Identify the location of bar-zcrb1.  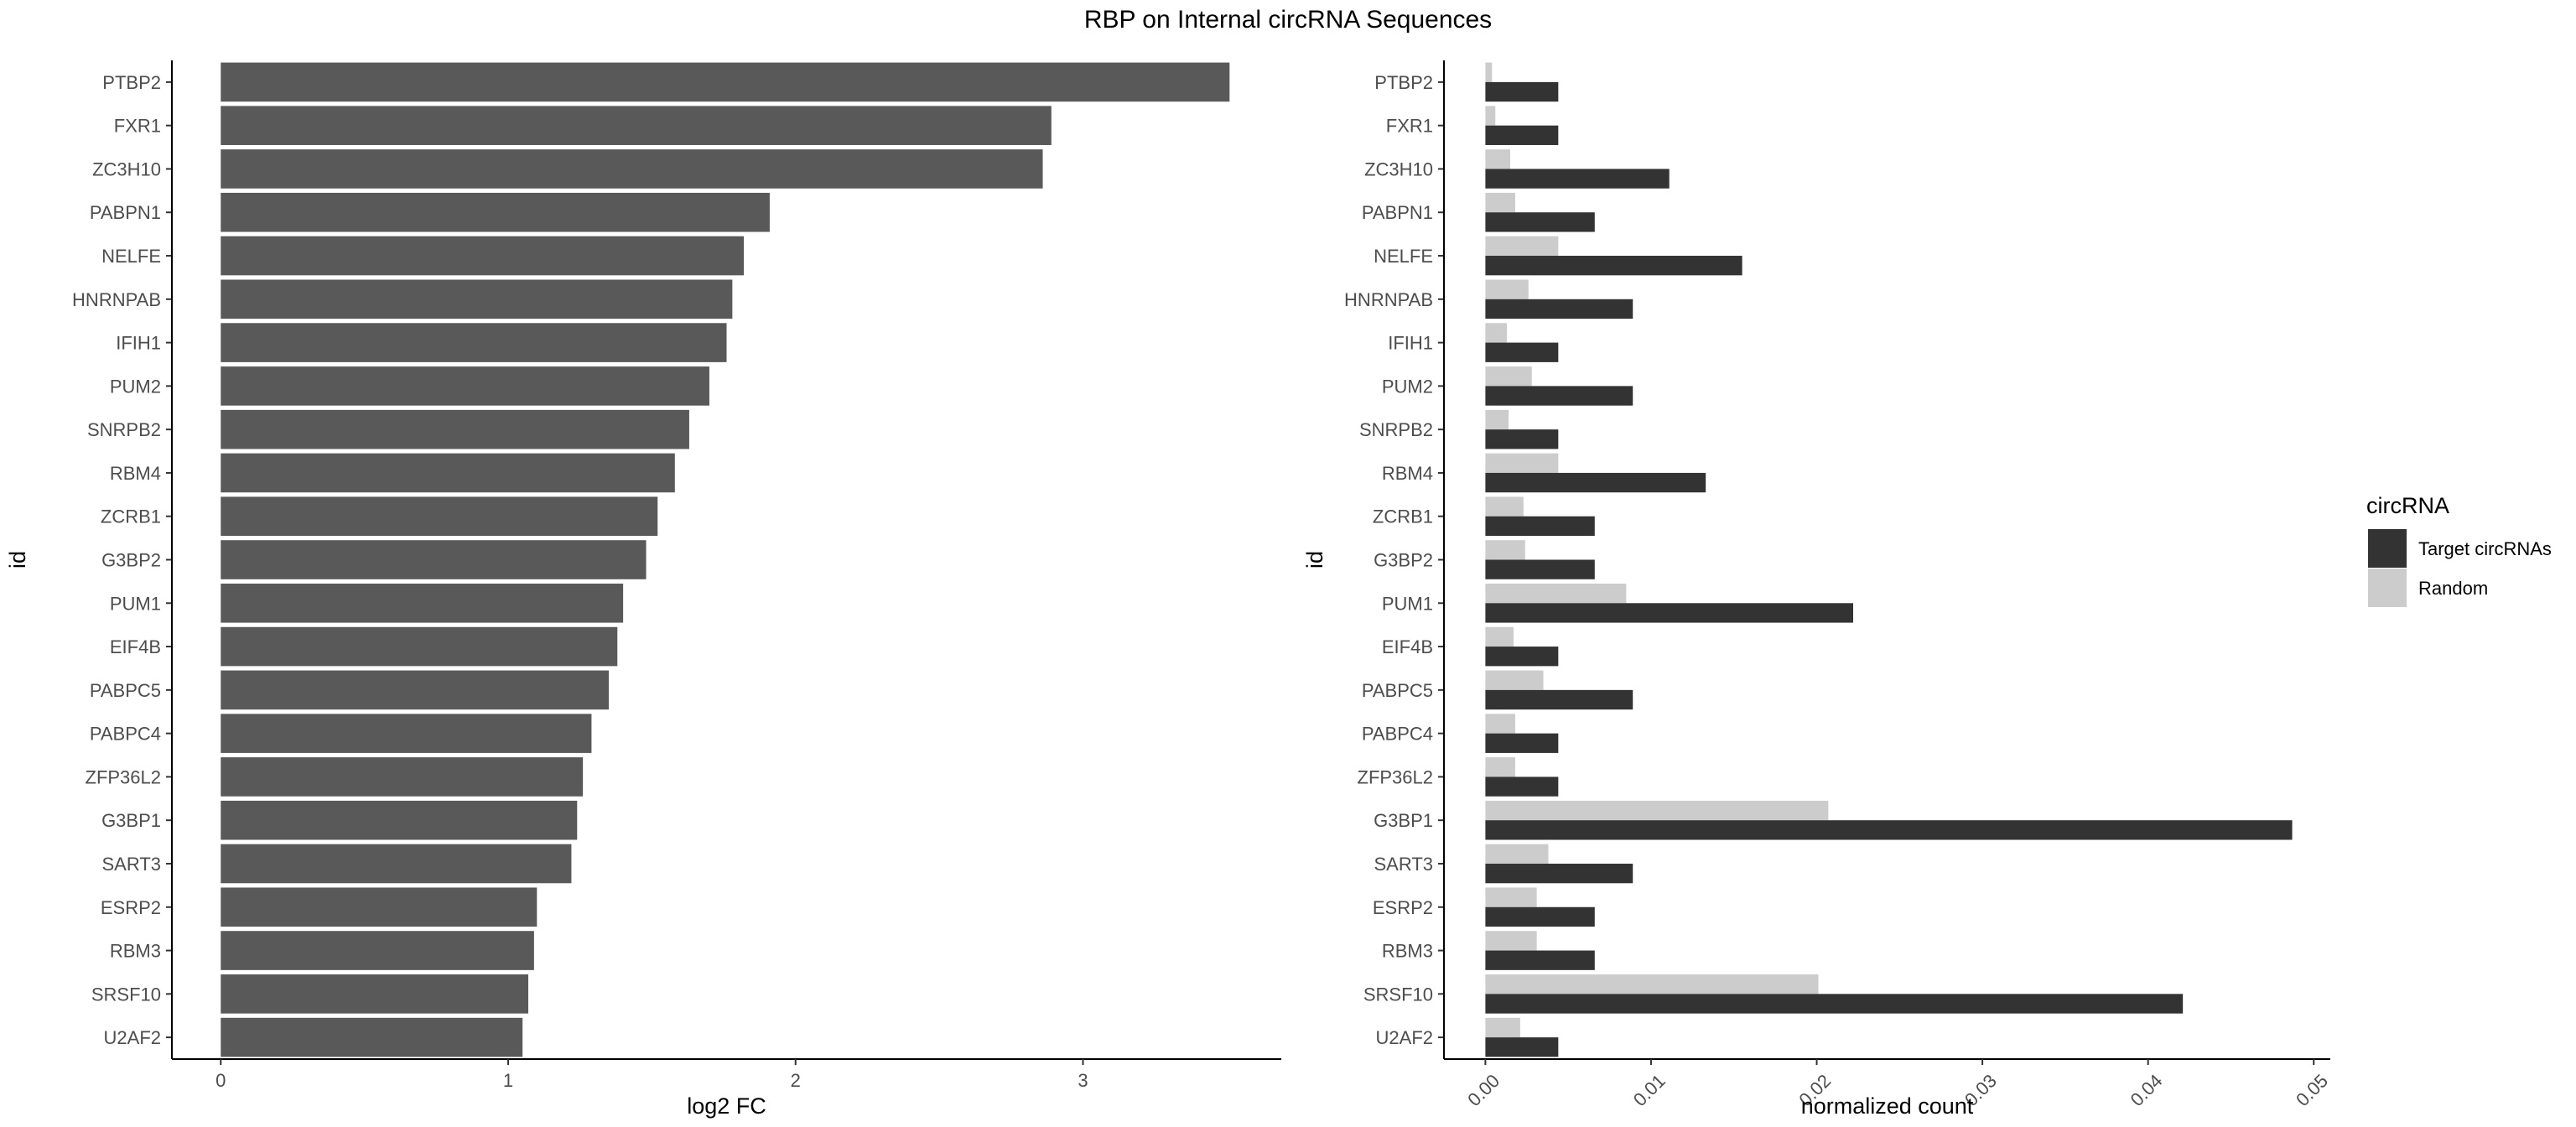
(439, 516).